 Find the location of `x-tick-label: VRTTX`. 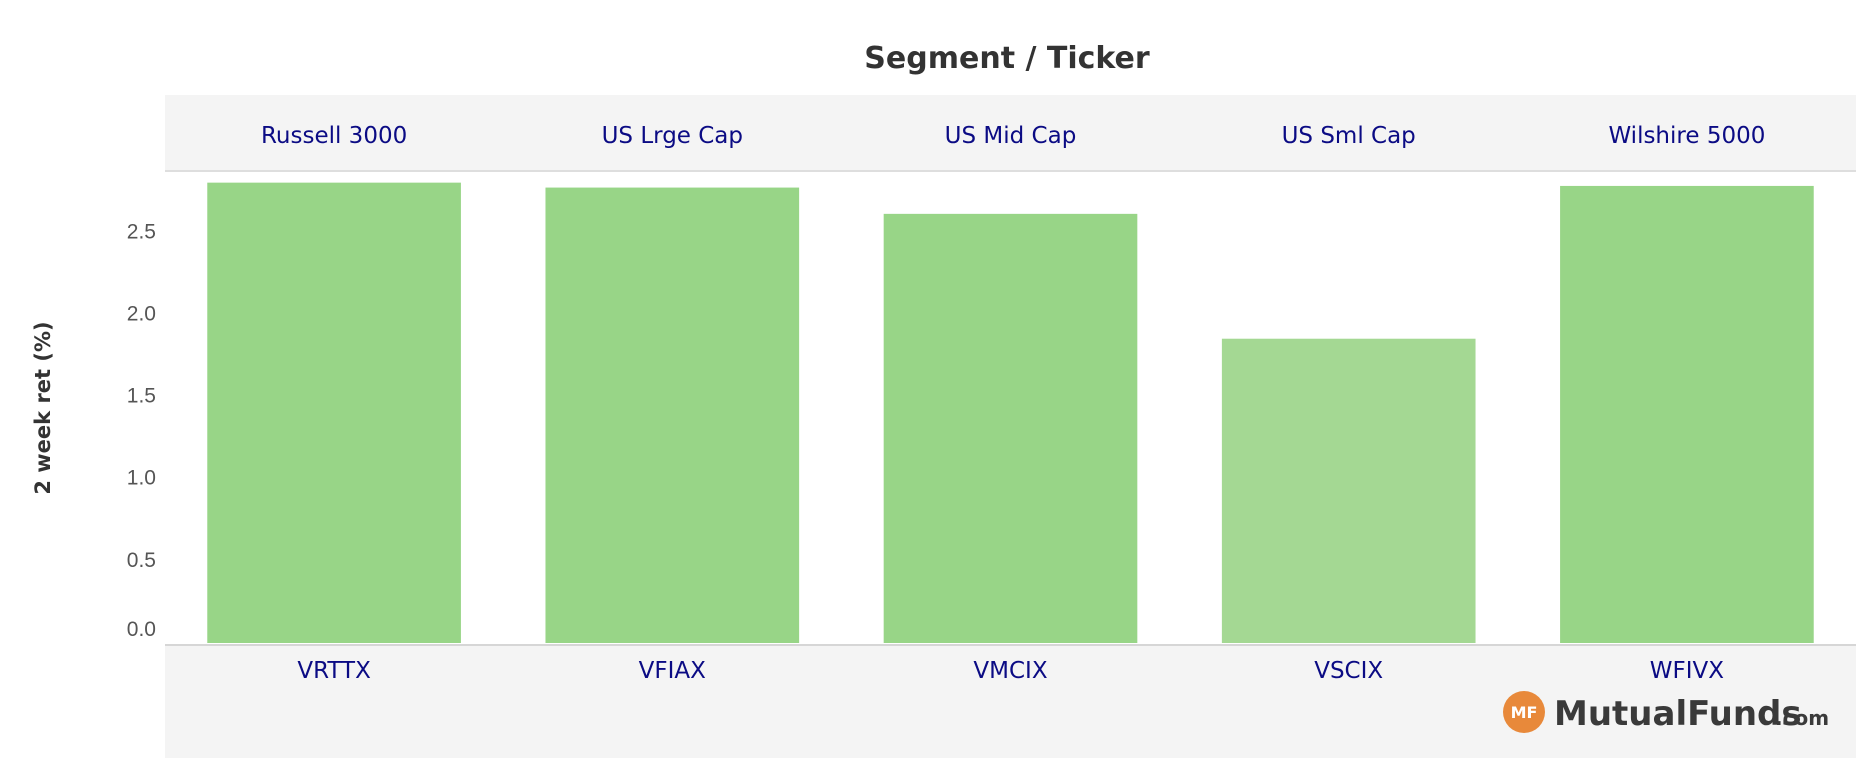

x-tick-label: VRTTX is located at coordinates (334, 671).